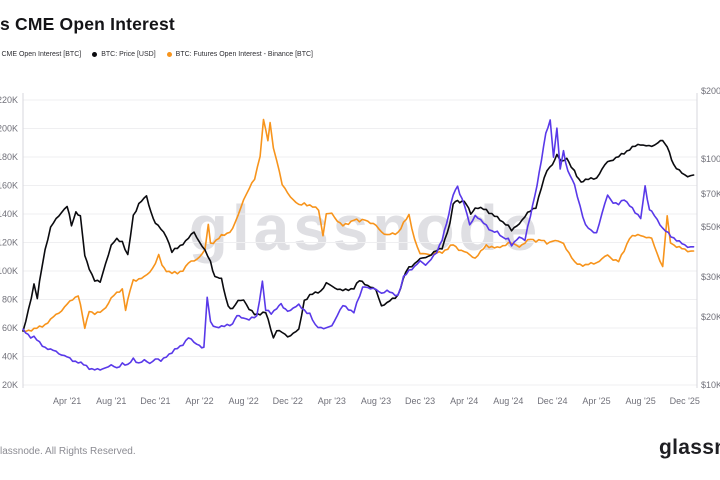  I want to click on x-axis-tick-label: Dec '24, so click(552, 401).